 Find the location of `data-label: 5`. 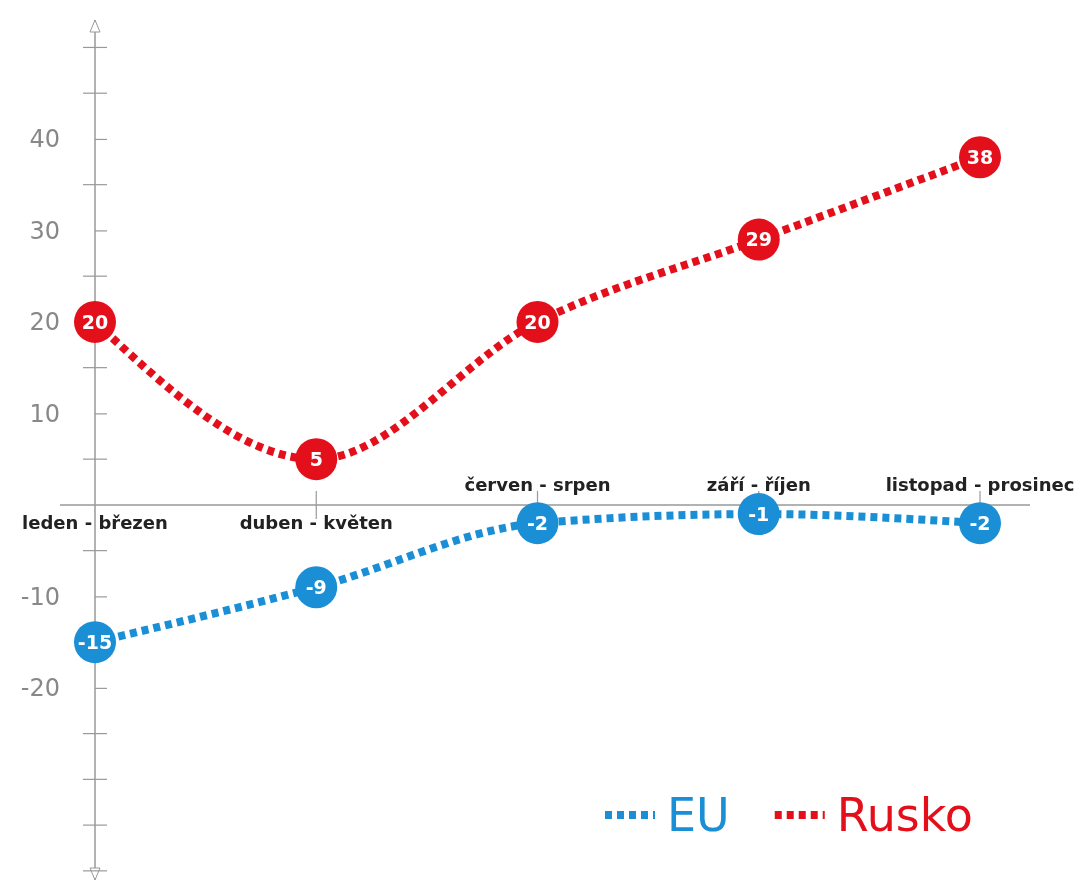

data-label: 5 is located at coordinates (316, 458).